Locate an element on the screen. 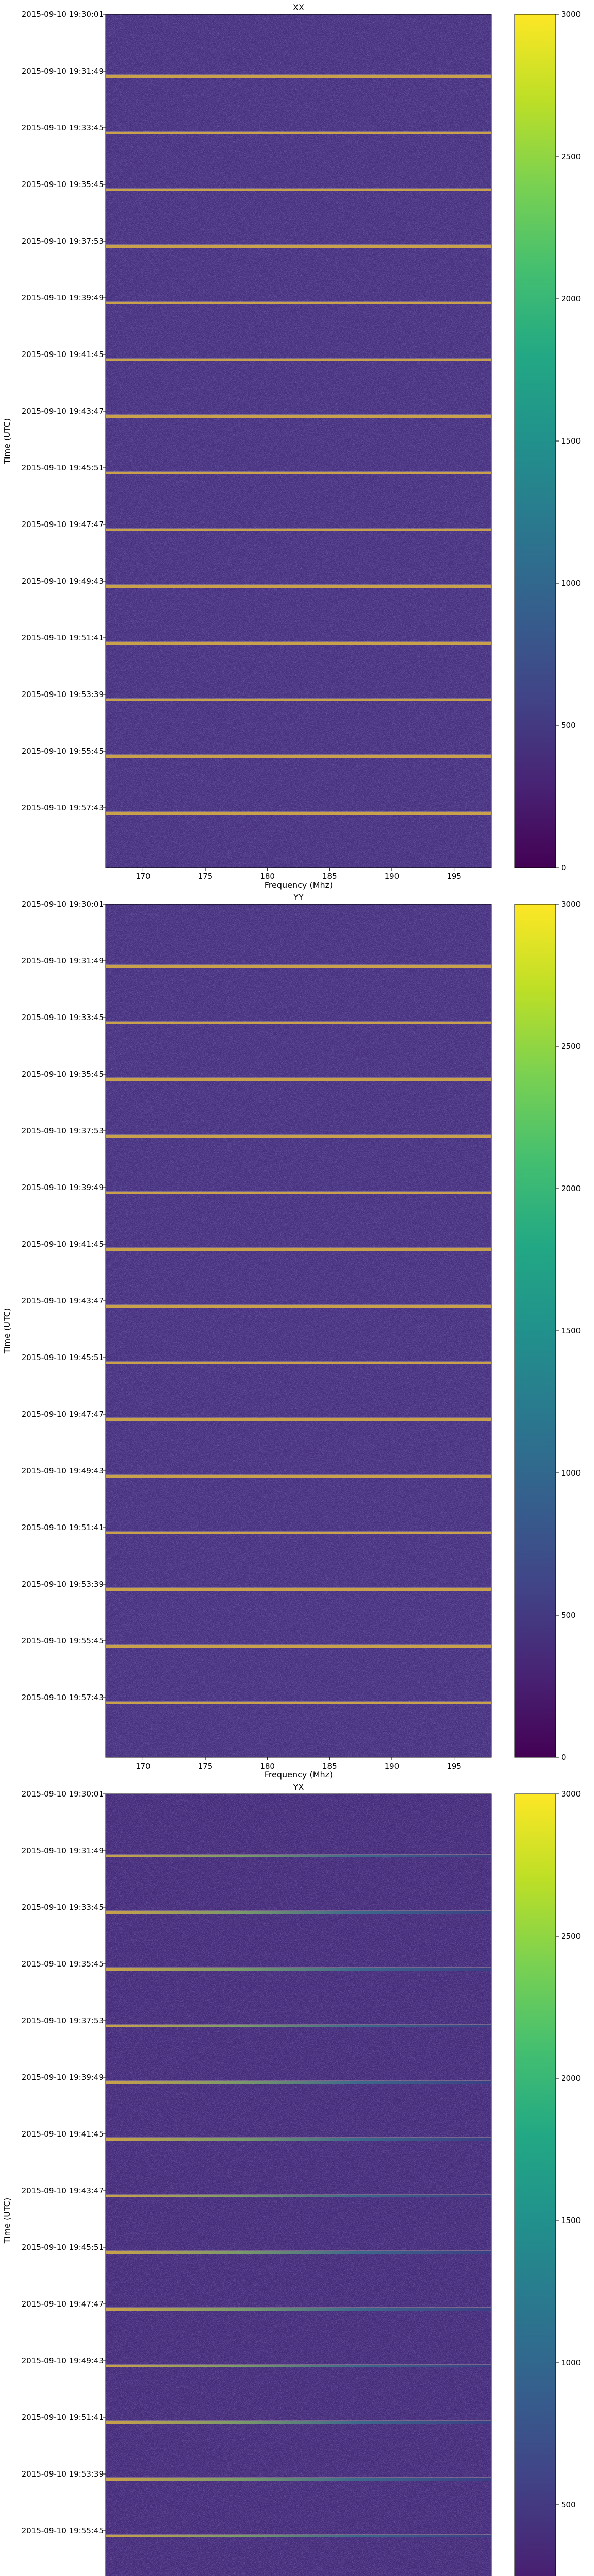  colorbar-yy: 0 500 1000 1500 2000 2500 3000 is located at coordinates (547, 1331).